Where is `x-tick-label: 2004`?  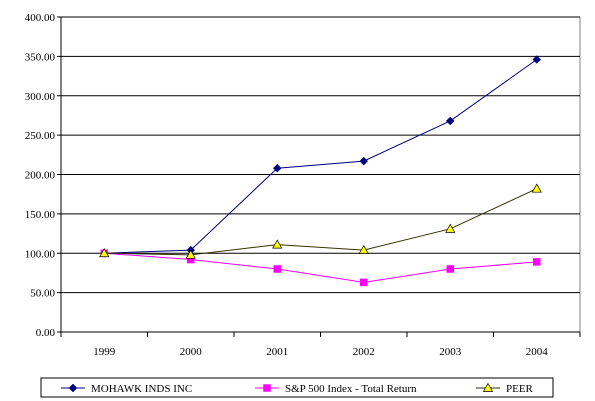
x-tick-label: 2004 is located at coordinates (537, 352).